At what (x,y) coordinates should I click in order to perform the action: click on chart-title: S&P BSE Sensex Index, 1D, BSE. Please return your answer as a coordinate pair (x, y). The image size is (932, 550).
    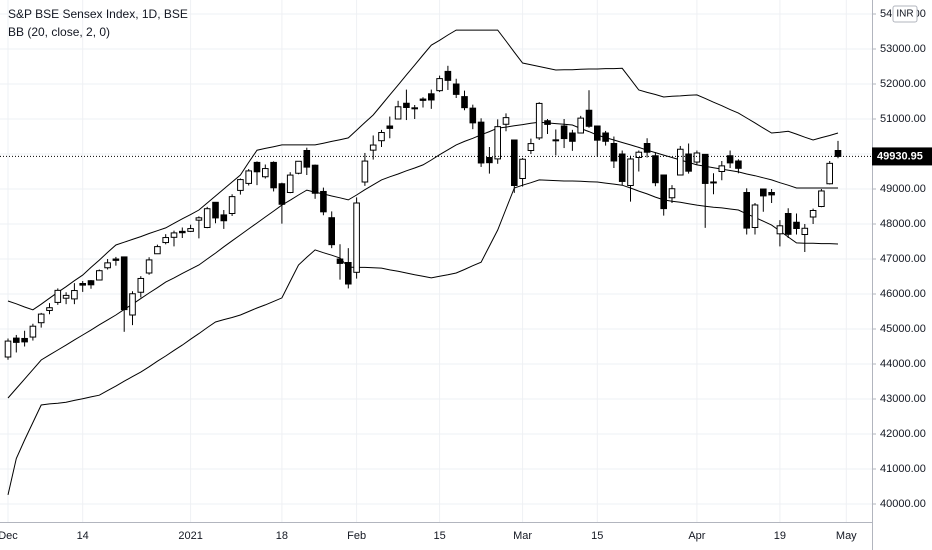
    Looking at the image, I should click on (98, 14).